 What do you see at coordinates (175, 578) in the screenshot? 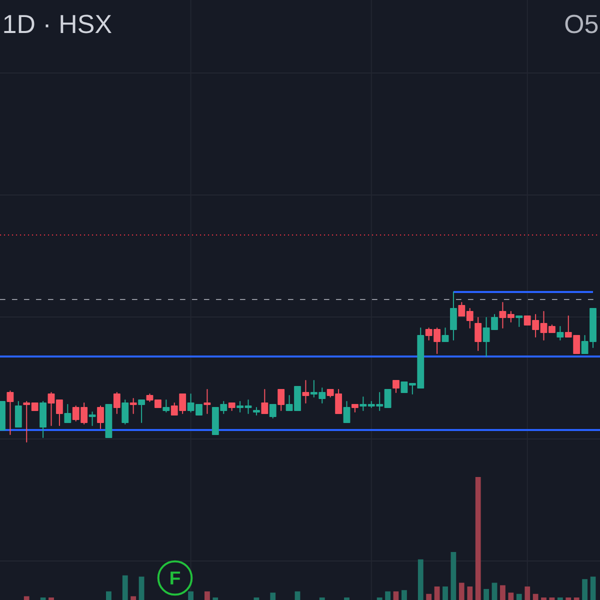
I see `annotation: F` at bounding box center [175, 578].